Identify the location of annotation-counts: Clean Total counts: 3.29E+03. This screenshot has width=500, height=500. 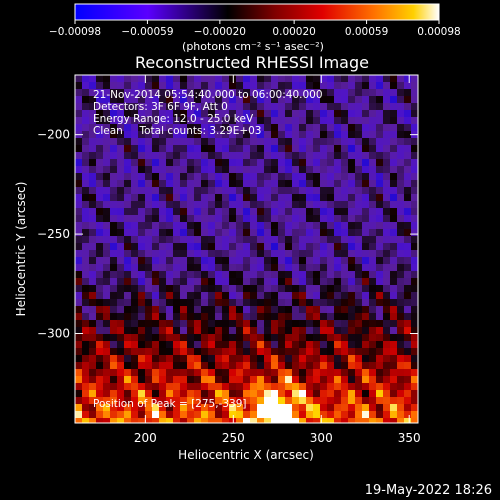
(177, 131).